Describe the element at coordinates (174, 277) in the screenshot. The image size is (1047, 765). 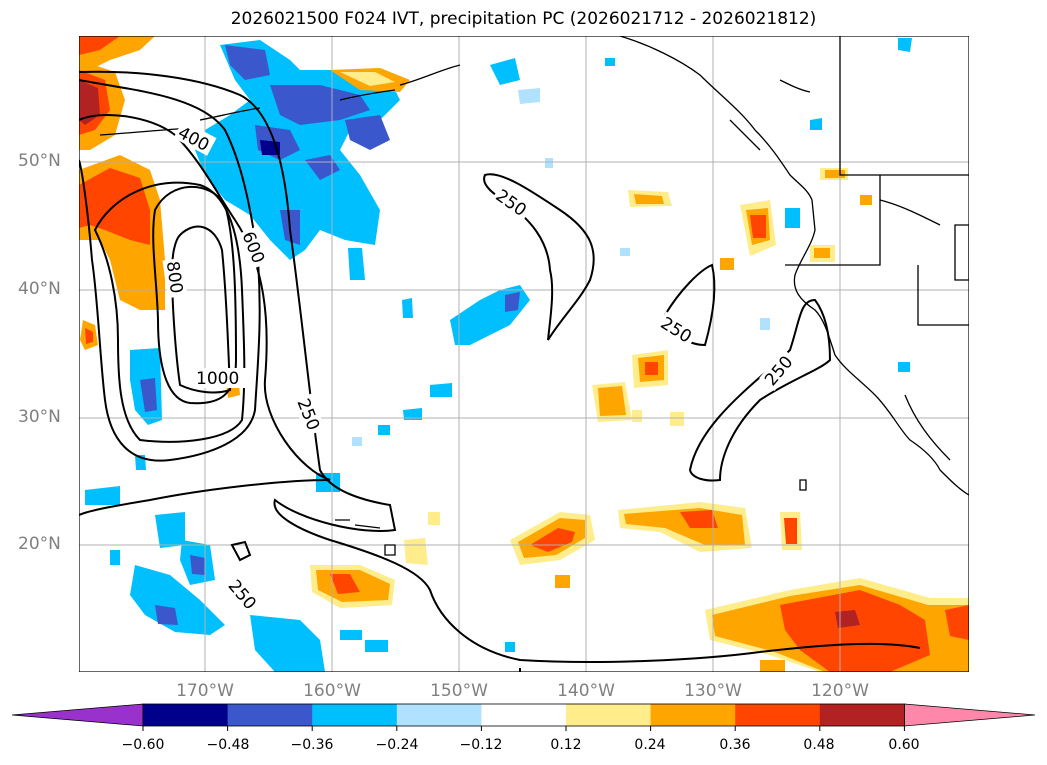
I see `contour-label-800: 800` at that location.